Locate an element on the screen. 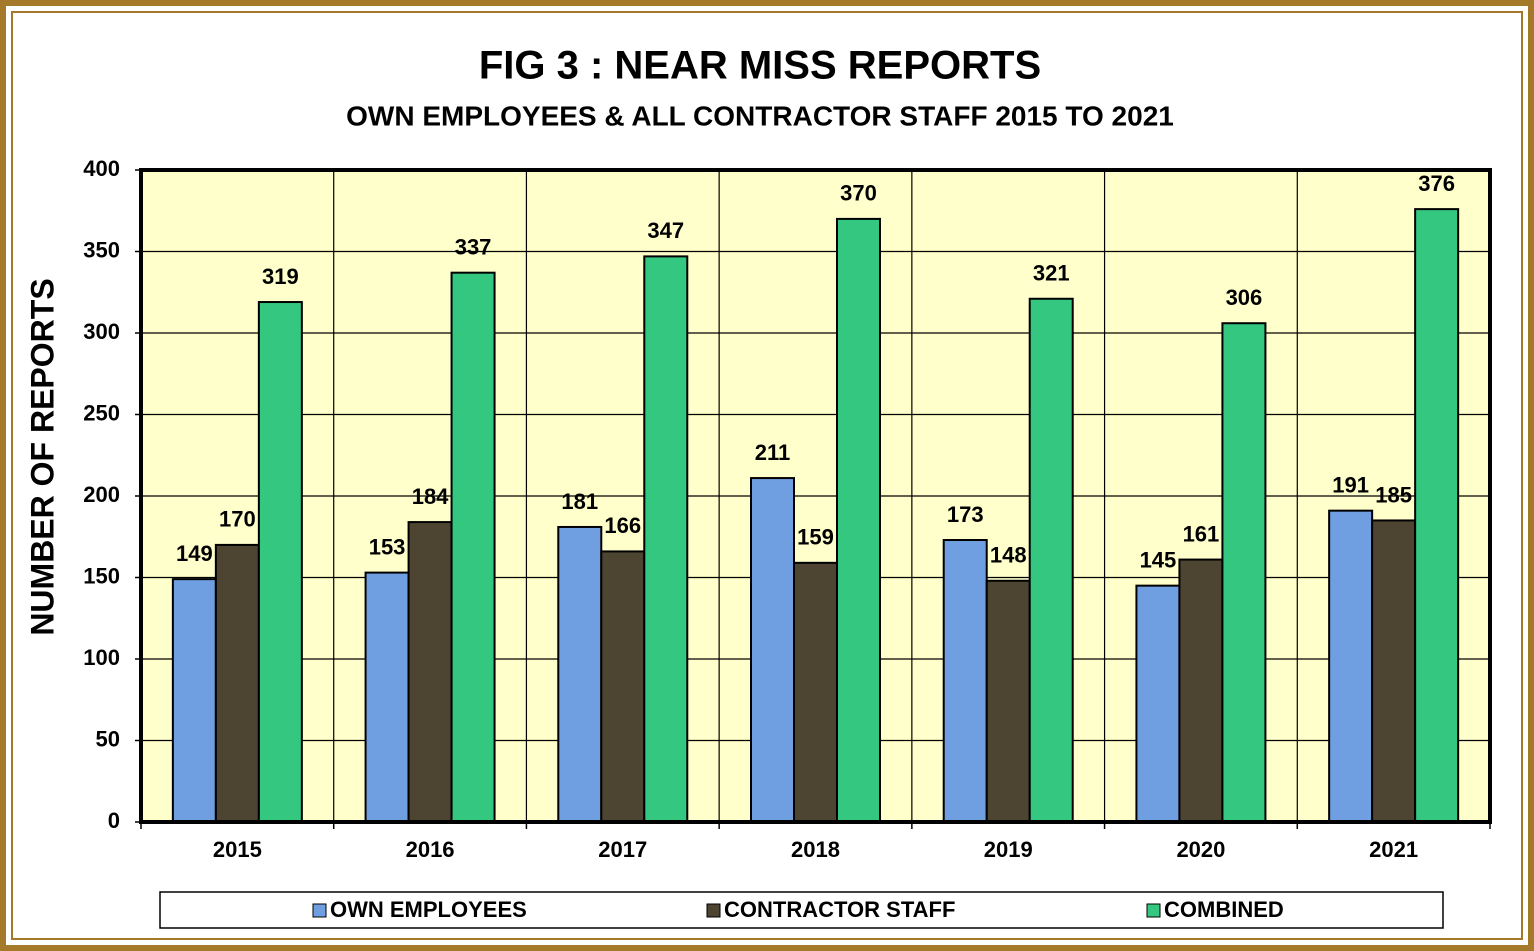 The image size is (1534, 951). y-tick-label: 400 is located at coordinates (101, 168).